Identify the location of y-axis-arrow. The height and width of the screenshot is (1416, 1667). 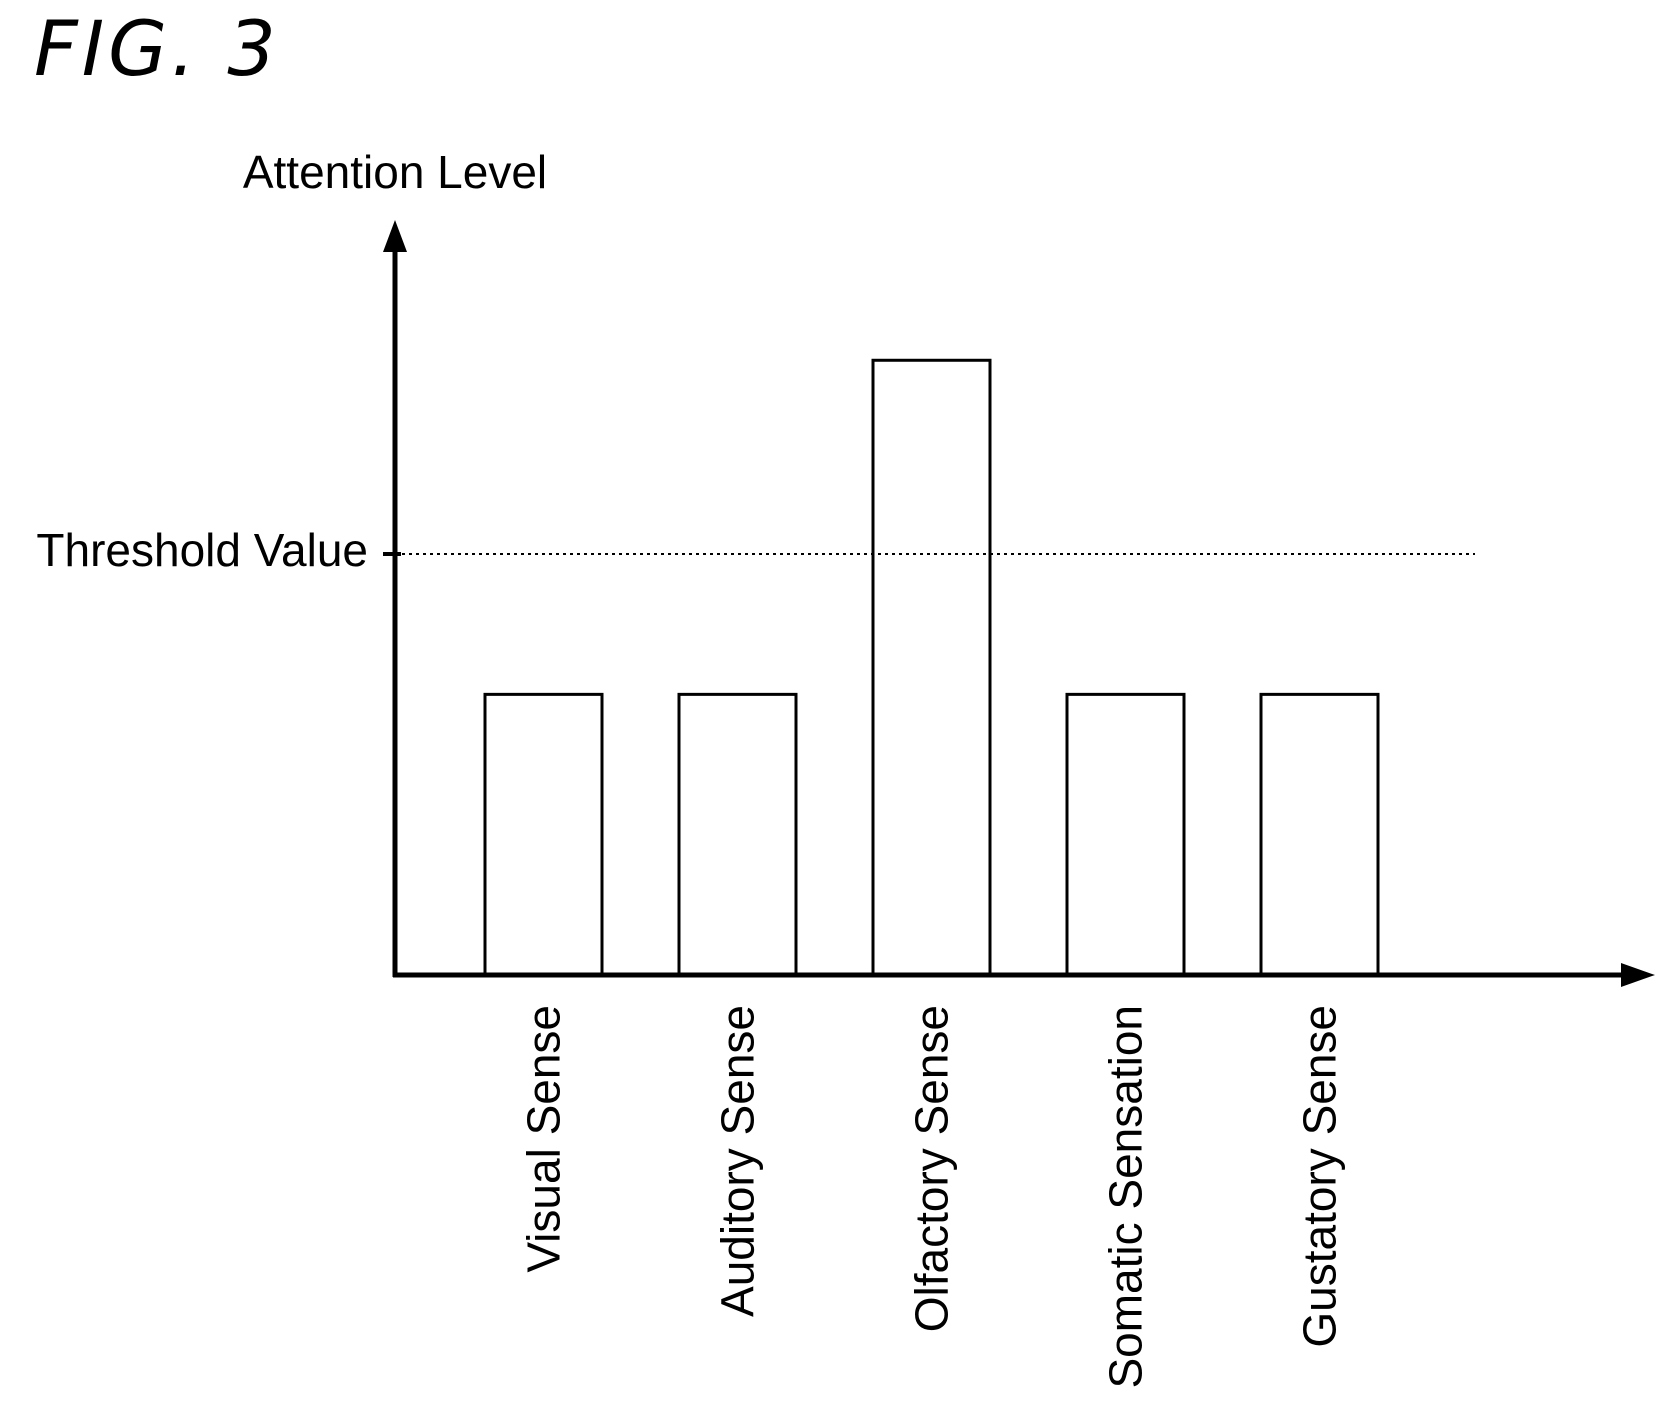
(395, 236).